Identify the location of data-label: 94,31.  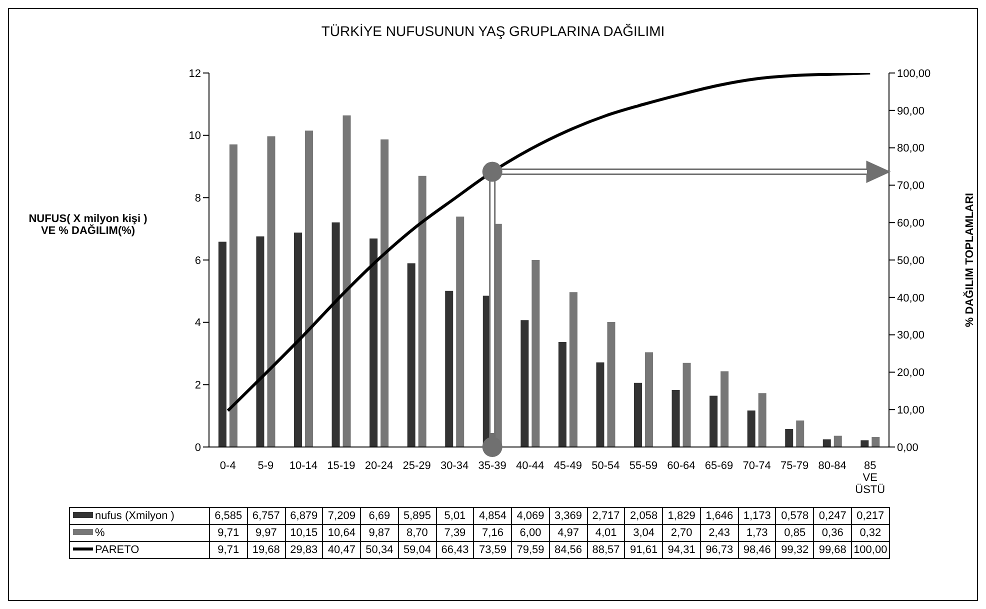
(681, 550).